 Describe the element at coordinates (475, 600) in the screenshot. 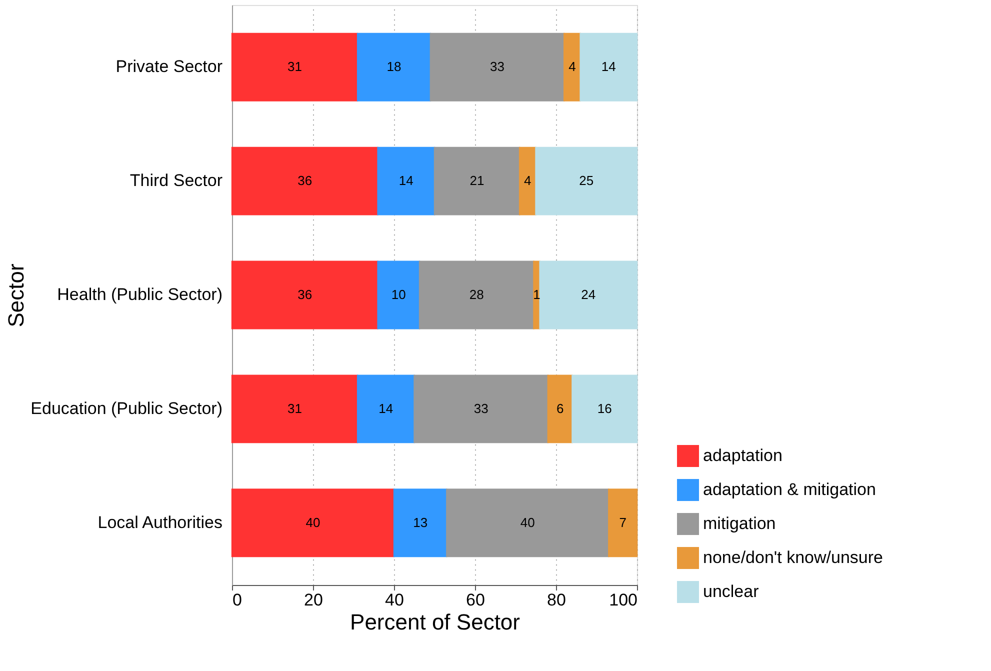

I see `x-tick-label: 60` at that location.